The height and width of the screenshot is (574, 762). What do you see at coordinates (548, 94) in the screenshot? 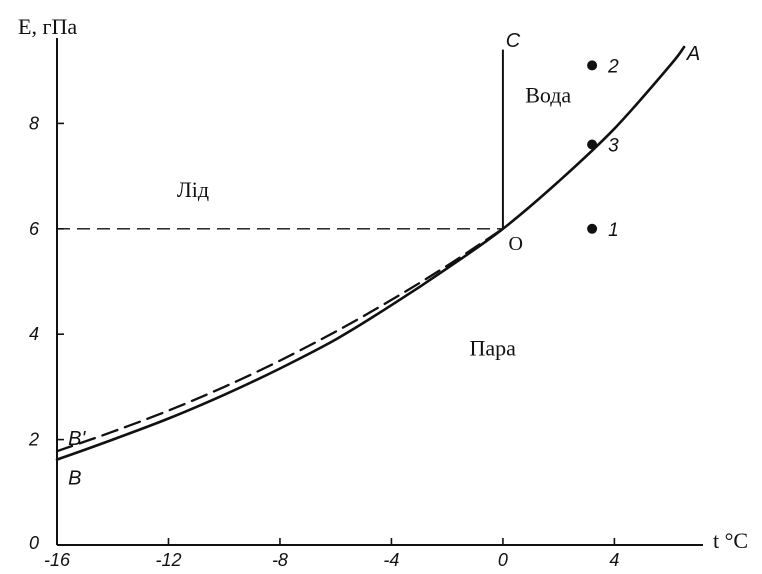
I see `region-label: Вода` at bounding box center [548, 94].